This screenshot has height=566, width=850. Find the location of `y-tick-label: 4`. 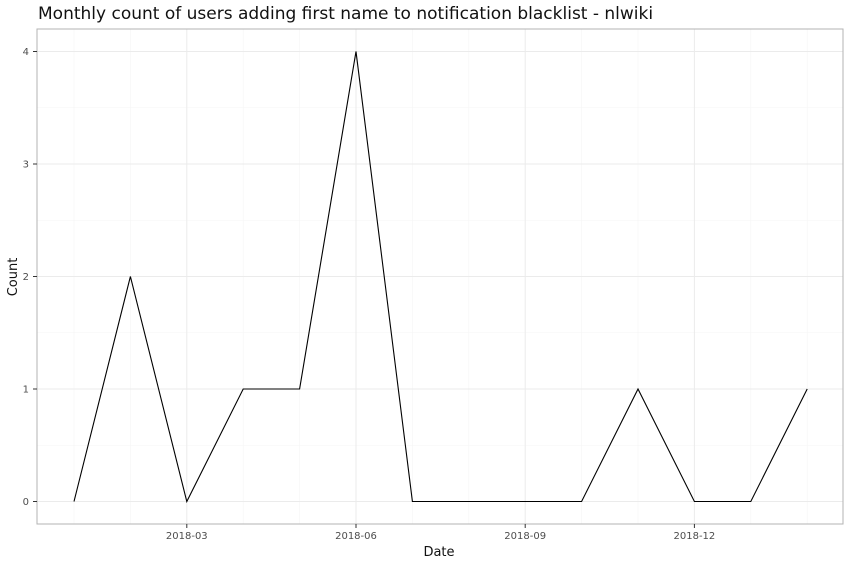

y-tick-label: 4 is located at coordinates (26, 52).